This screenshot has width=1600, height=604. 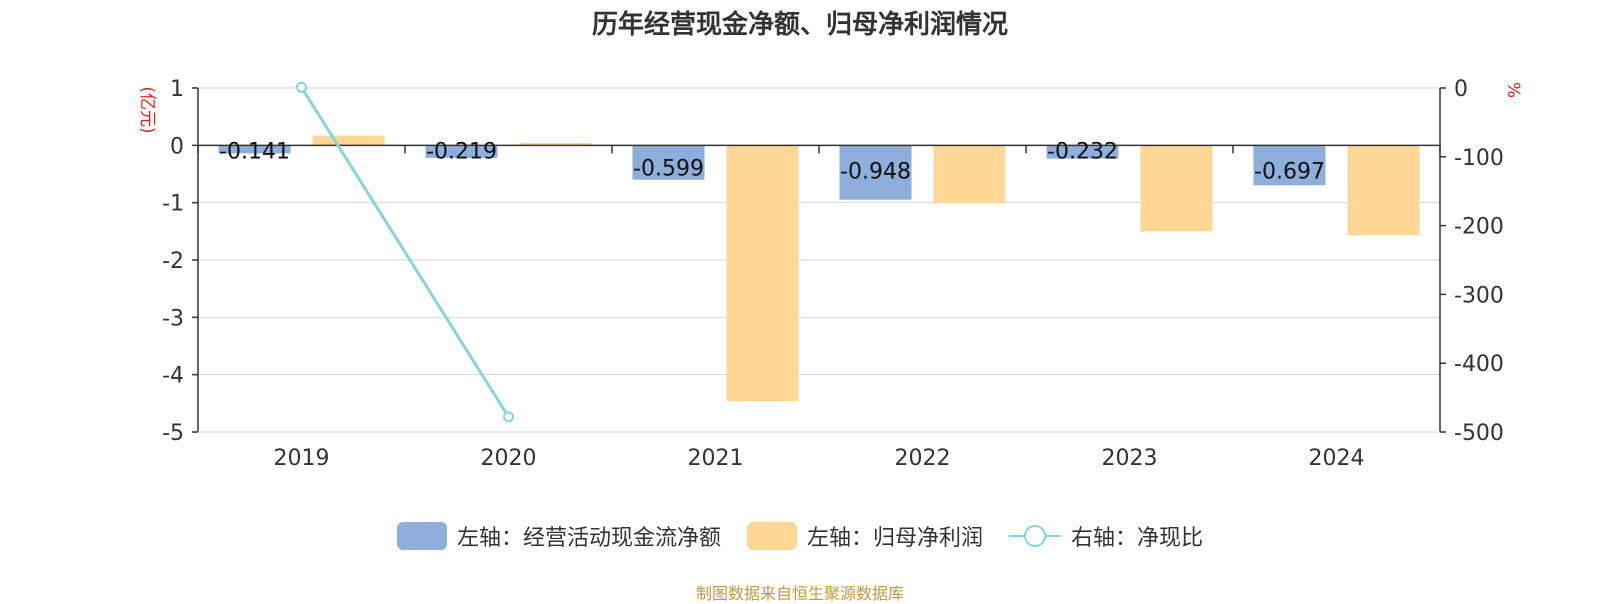 What do you see at coordinates (1479, 433) in the screenshot?
I see `right-axis-tick-label: -500` at bounding box center [1479, 433].